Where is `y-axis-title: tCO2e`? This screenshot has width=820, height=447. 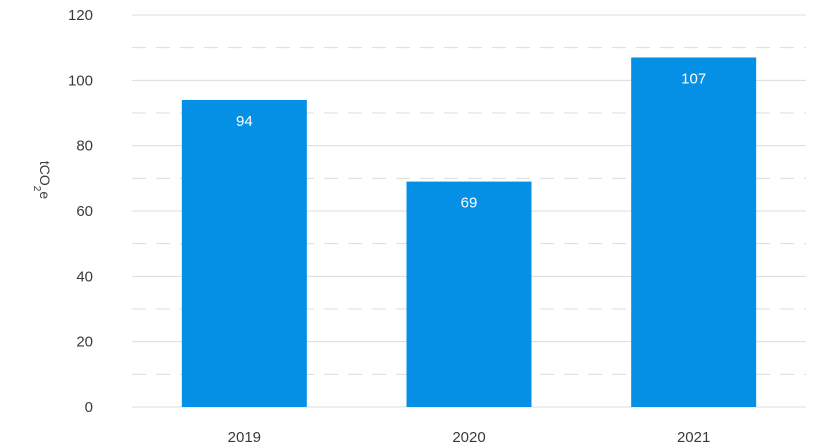
y-axis-title: tCO2e is located at coordinates (43, 180).